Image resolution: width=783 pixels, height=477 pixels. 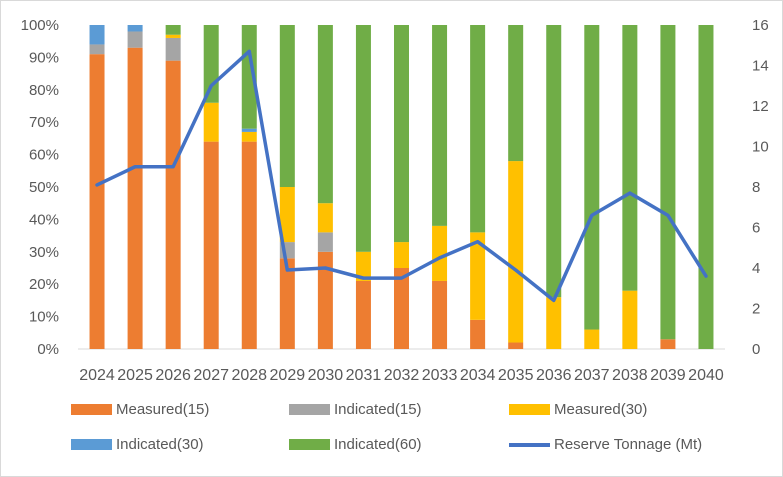 What do you see at coordinates (668, 375) in the screenshot?
I see `x-tick-label: 2039` at bounding box center [668, 375].